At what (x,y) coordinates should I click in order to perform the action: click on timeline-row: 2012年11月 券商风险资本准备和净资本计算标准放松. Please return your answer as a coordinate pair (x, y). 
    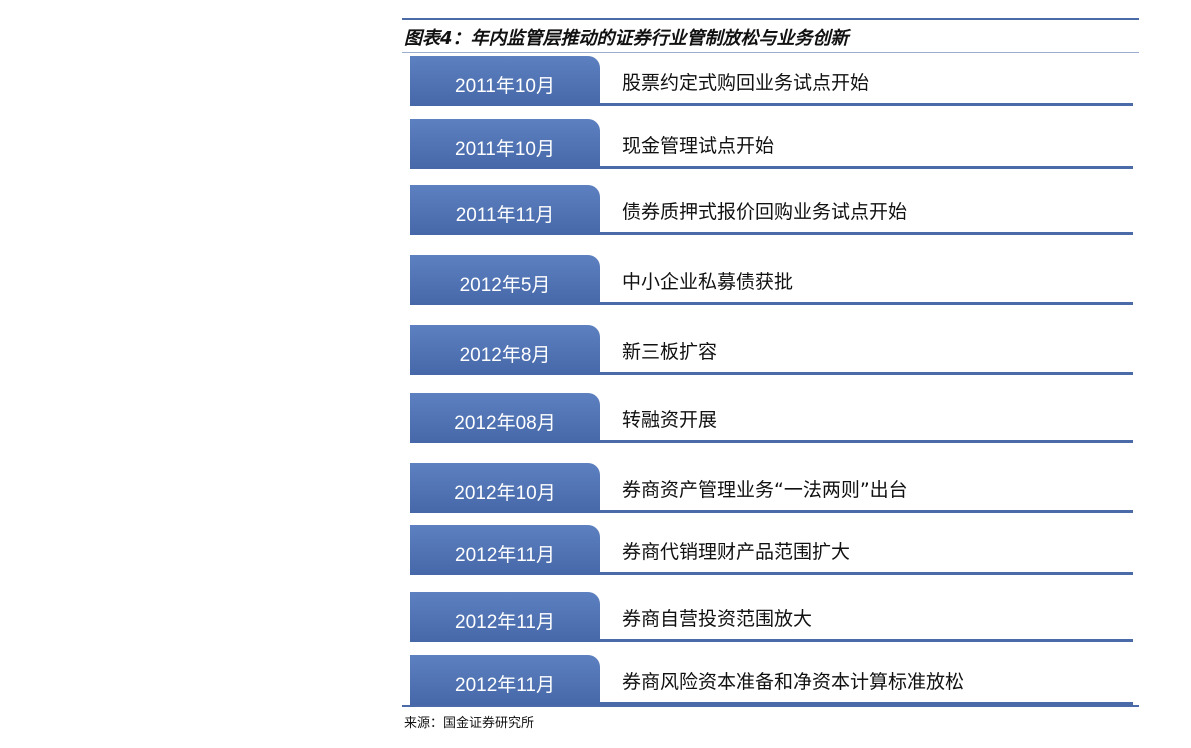
    Looking at the image, I should click on (771, 680).